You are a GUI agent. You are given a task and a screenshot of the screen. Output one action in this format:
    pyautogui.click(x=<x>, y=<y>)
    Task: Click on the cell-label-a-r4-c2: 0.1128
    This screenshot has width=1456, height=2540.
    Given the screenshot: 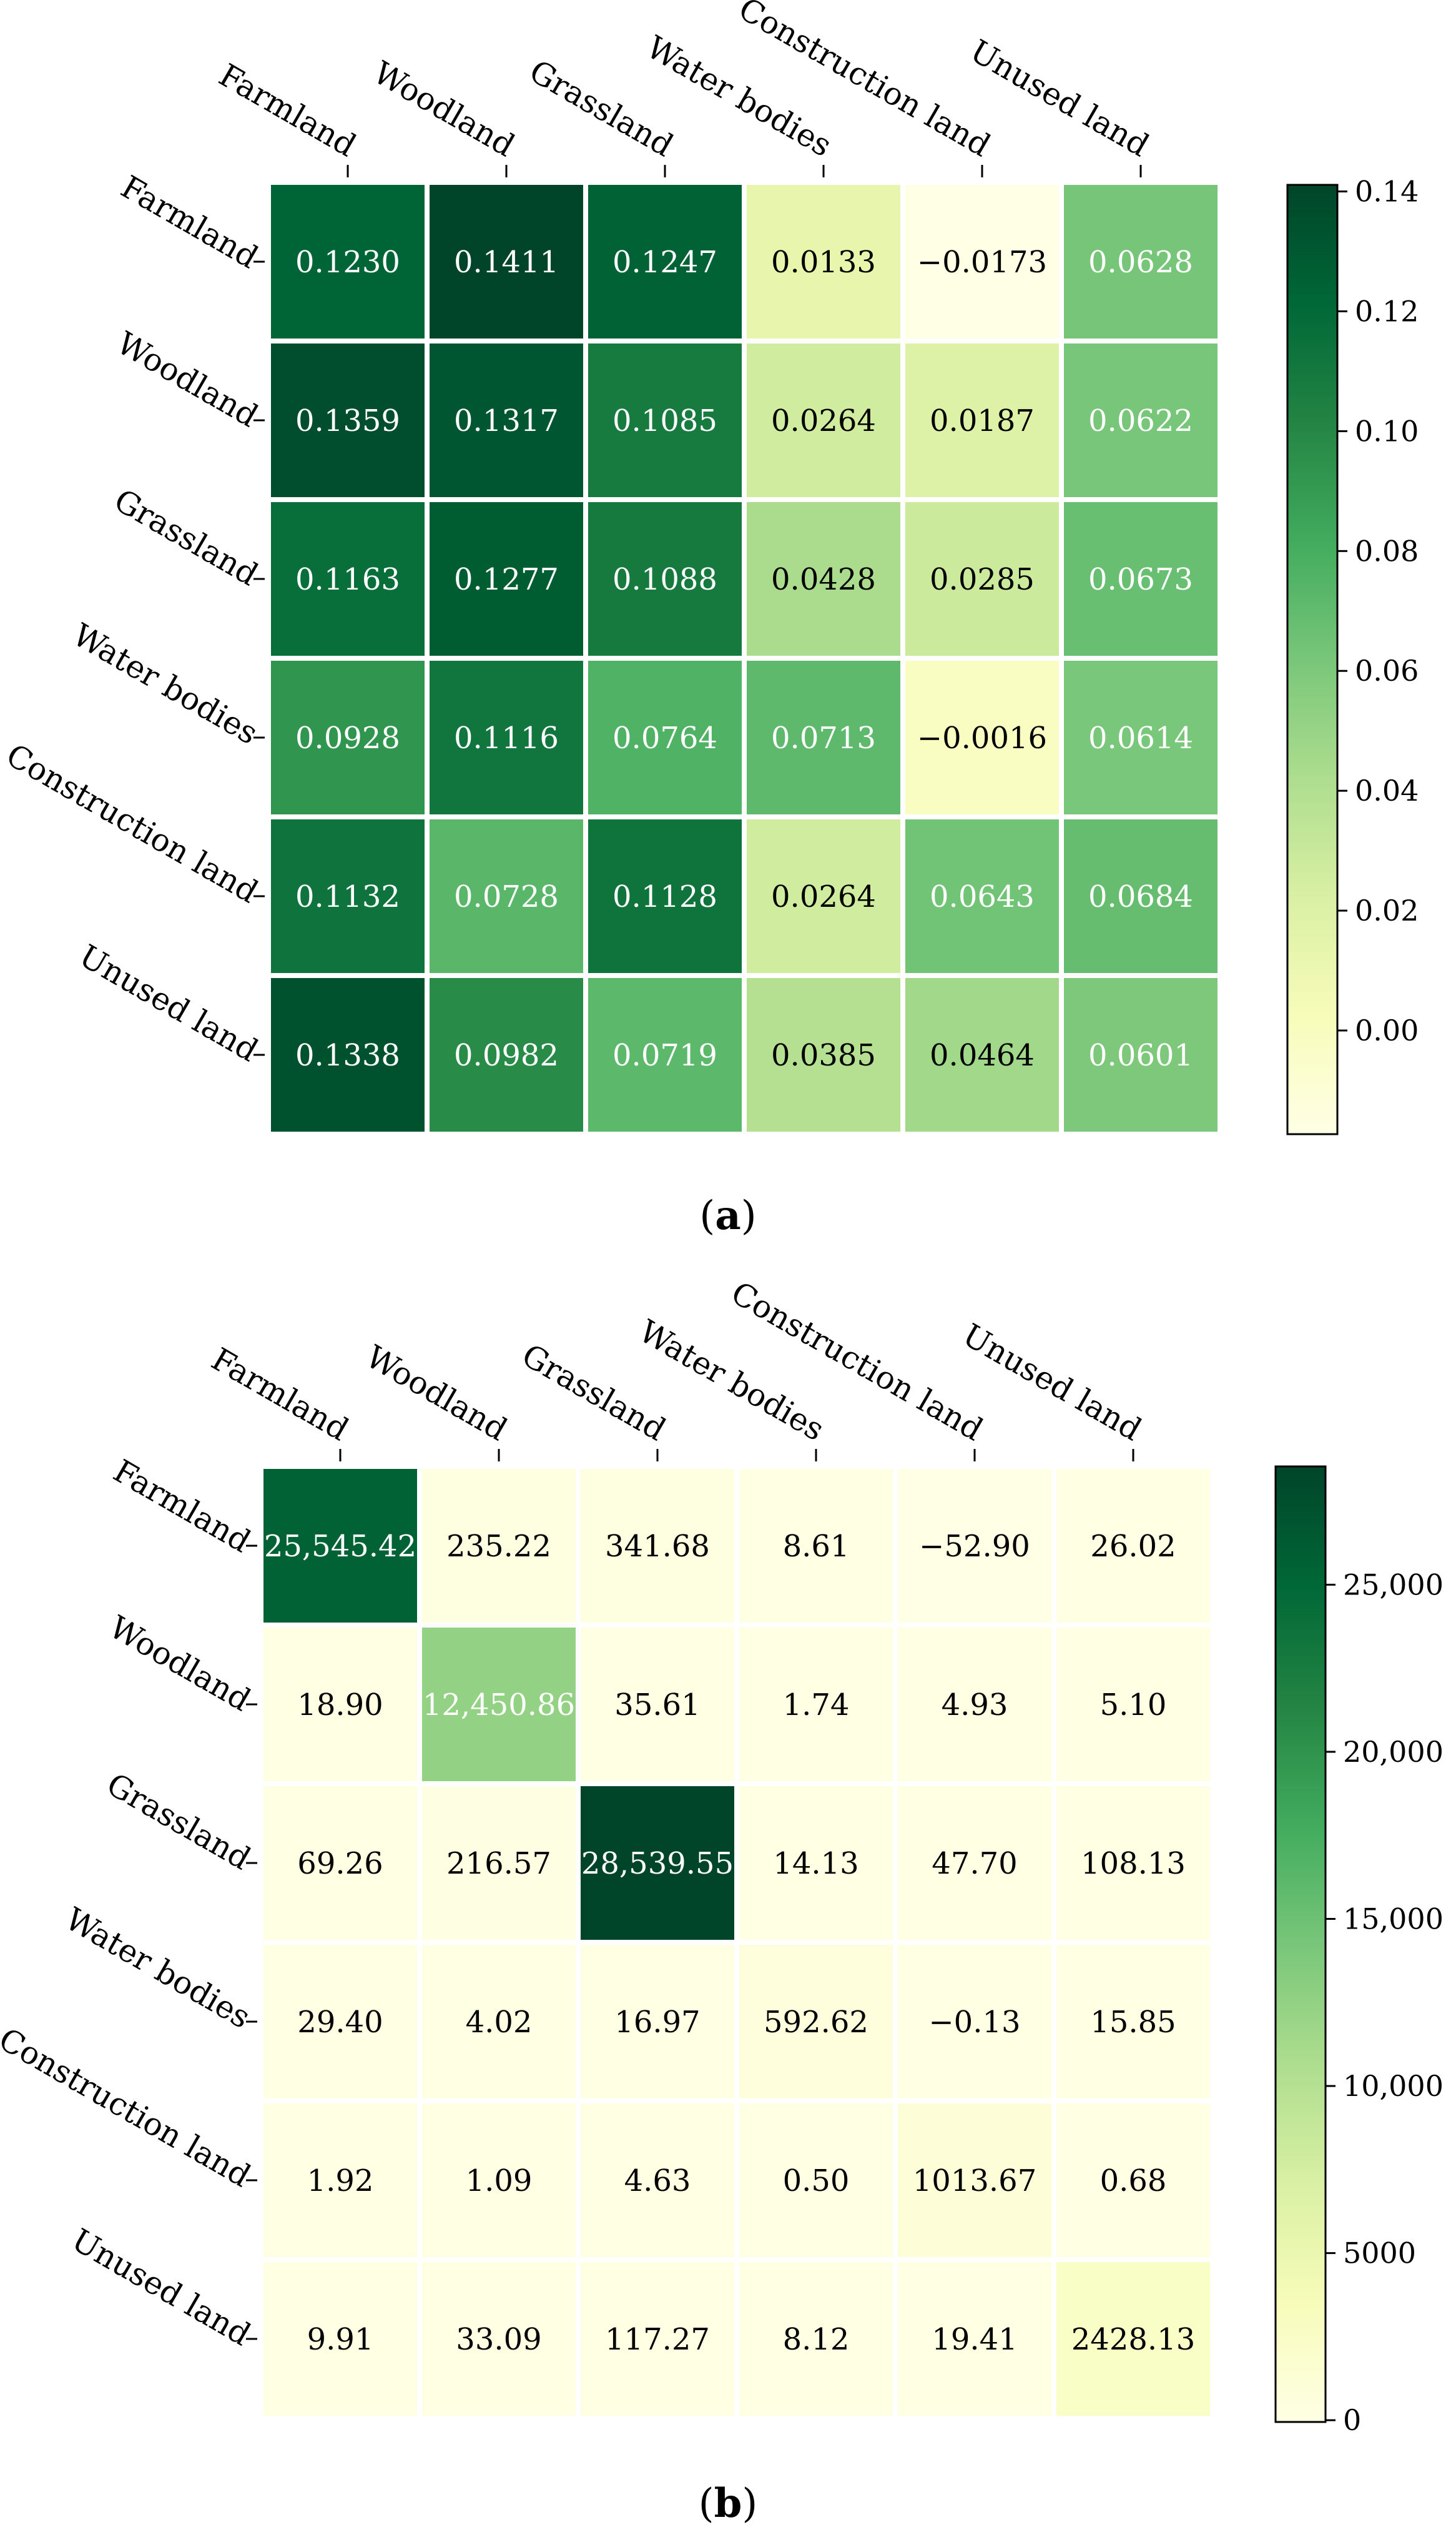 What is the action you would take?
    pyautogui.click(x=664, y=897)
    